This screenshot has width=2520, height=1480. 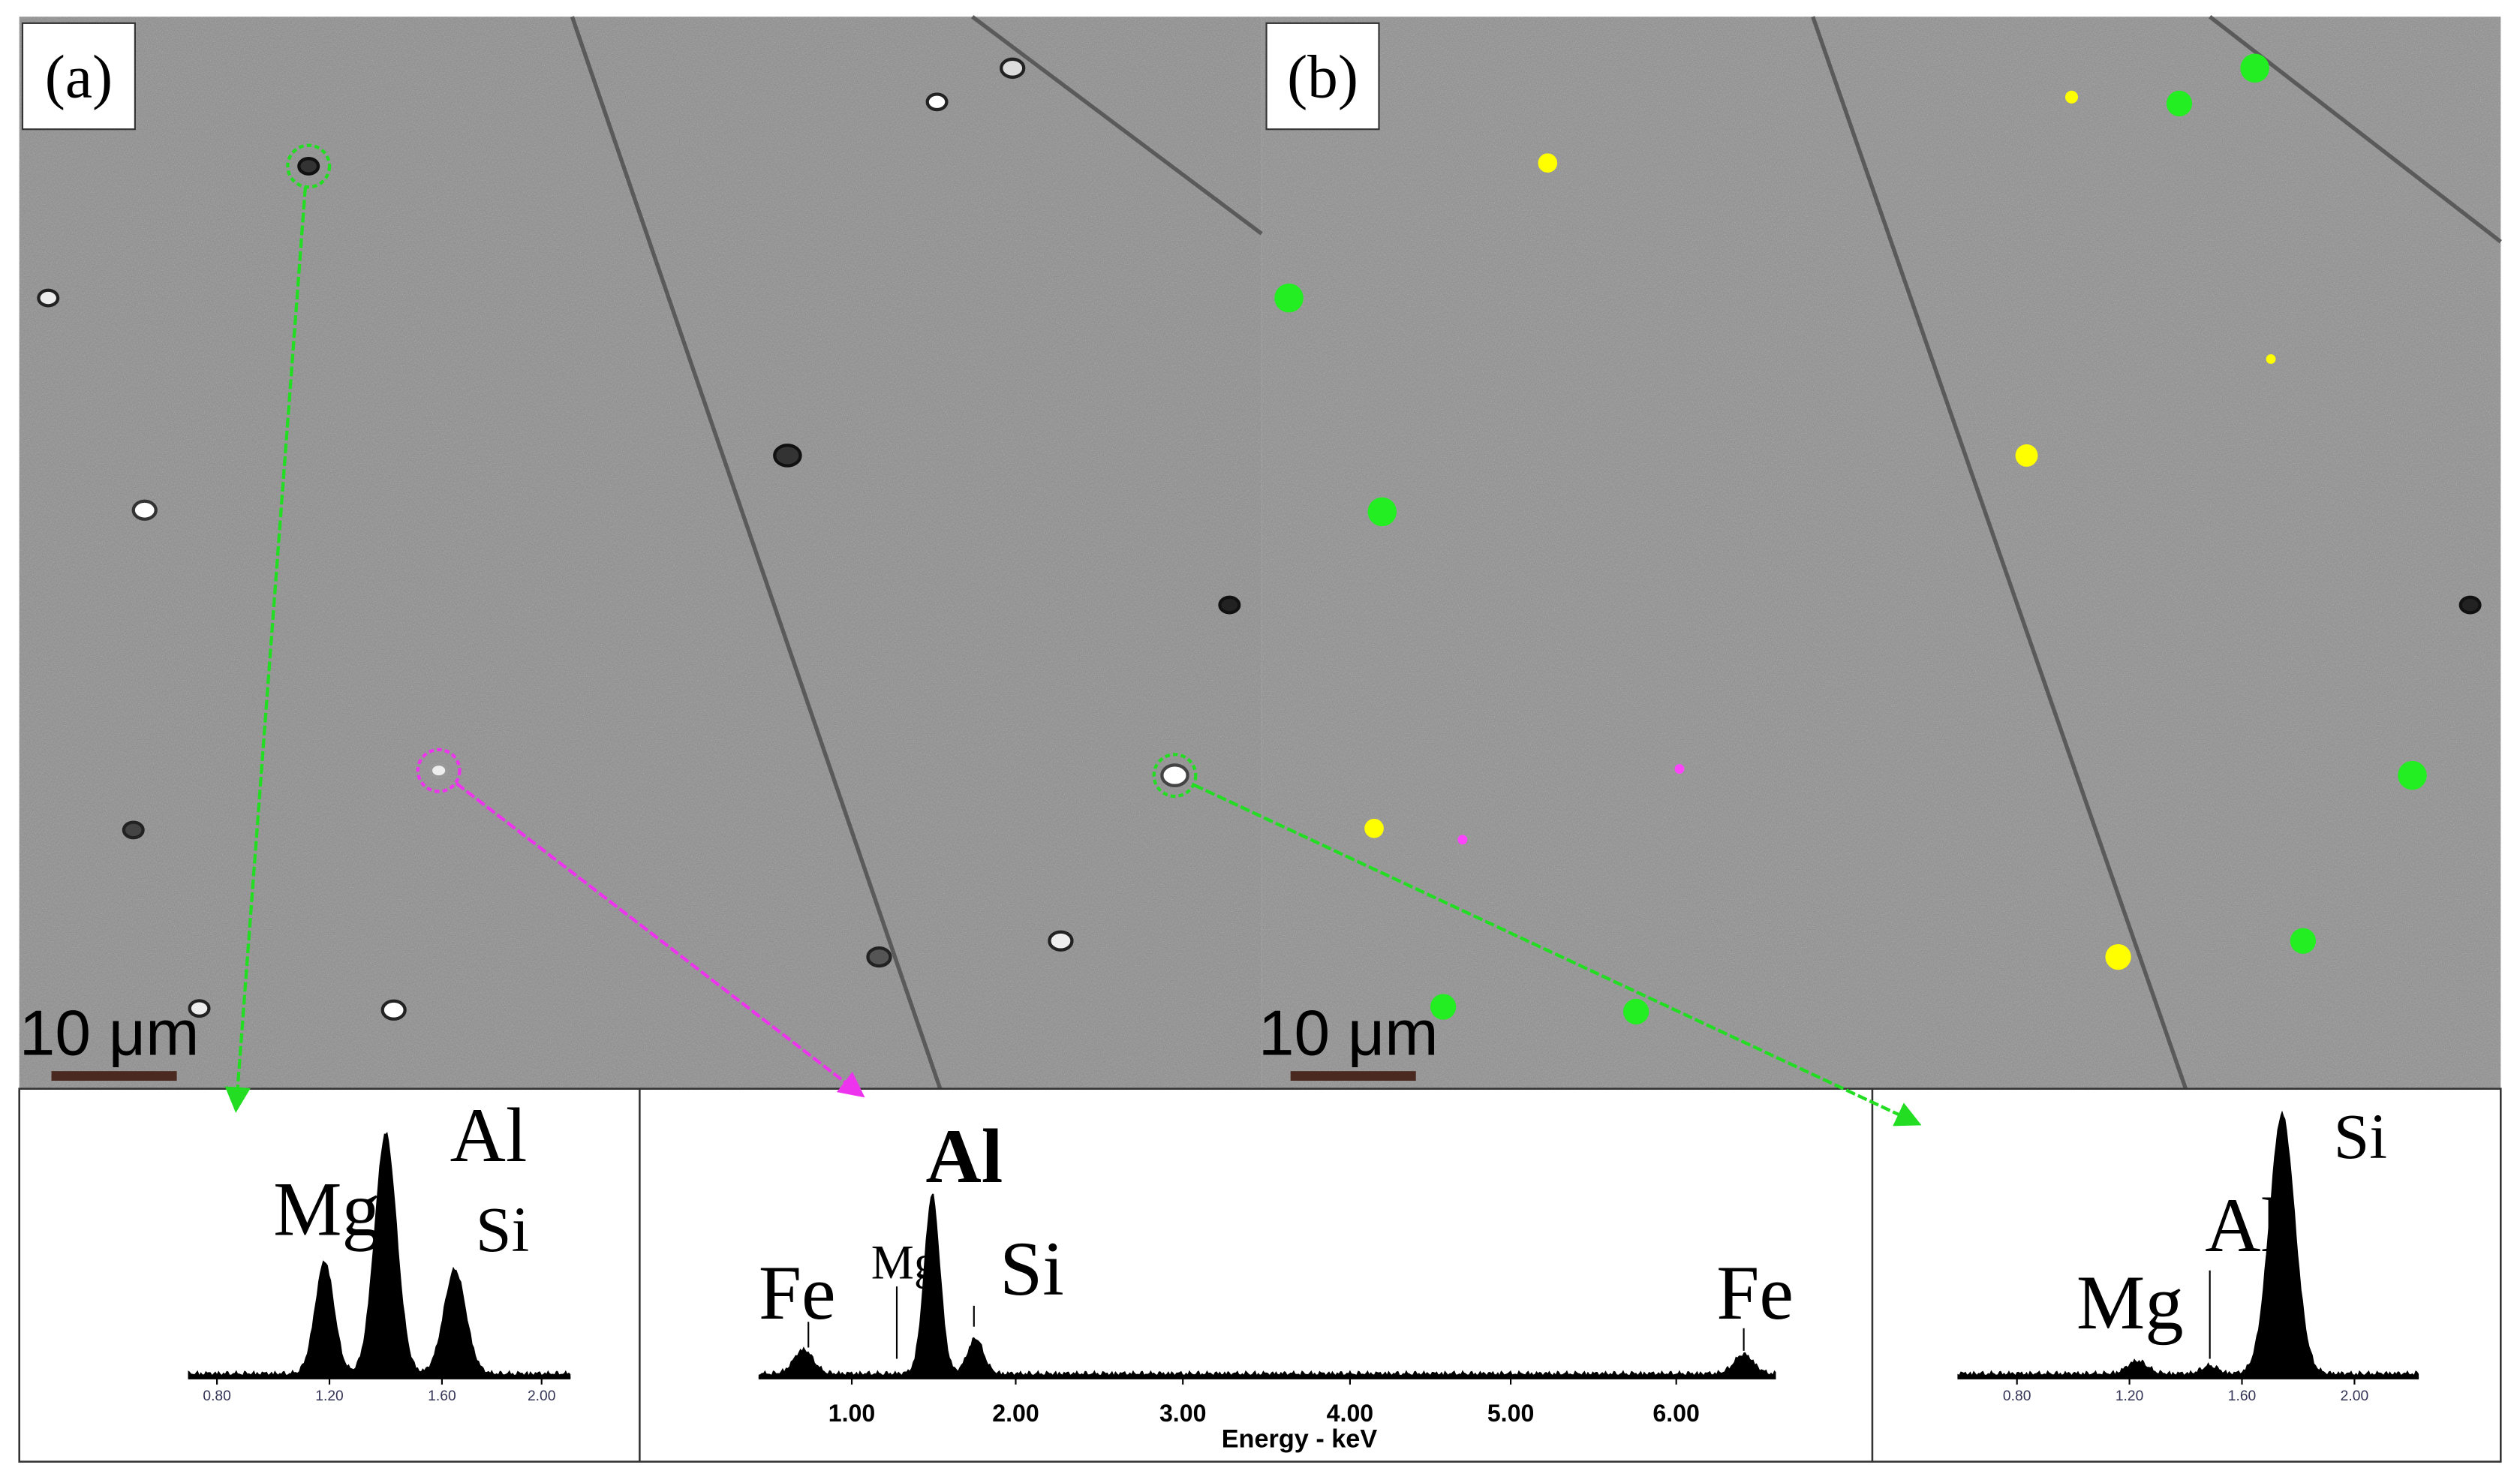 I want to click on tick-label: 4.00, so click(x=1350, y=1413).